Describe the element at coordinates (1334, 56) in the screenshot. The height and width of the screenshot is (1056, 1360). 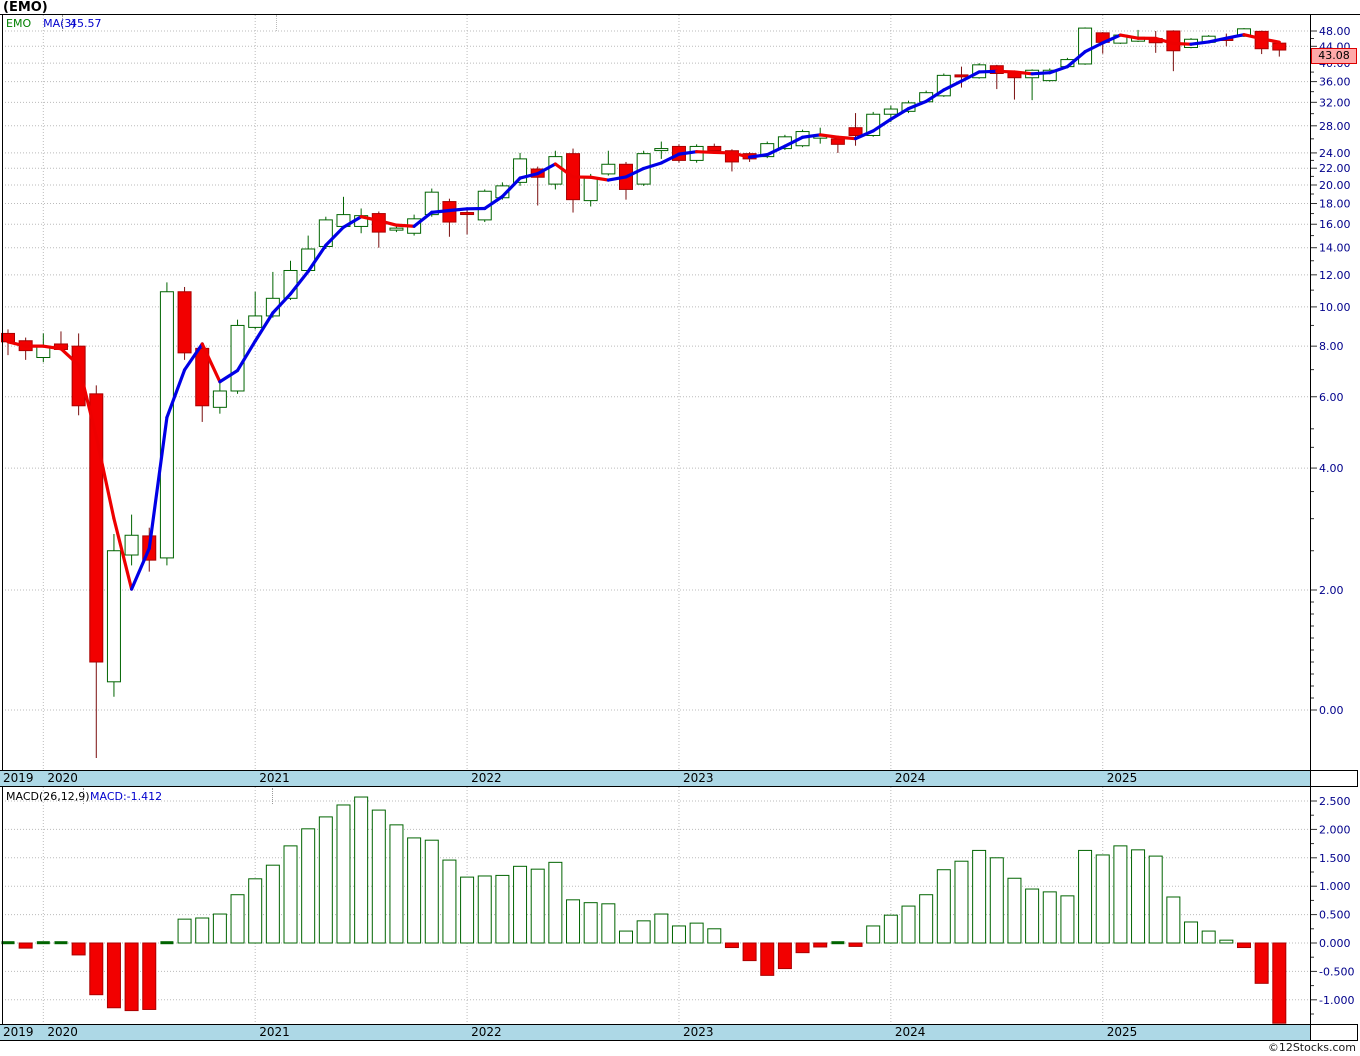
I see `last-price-badge: 43.08` at that location.